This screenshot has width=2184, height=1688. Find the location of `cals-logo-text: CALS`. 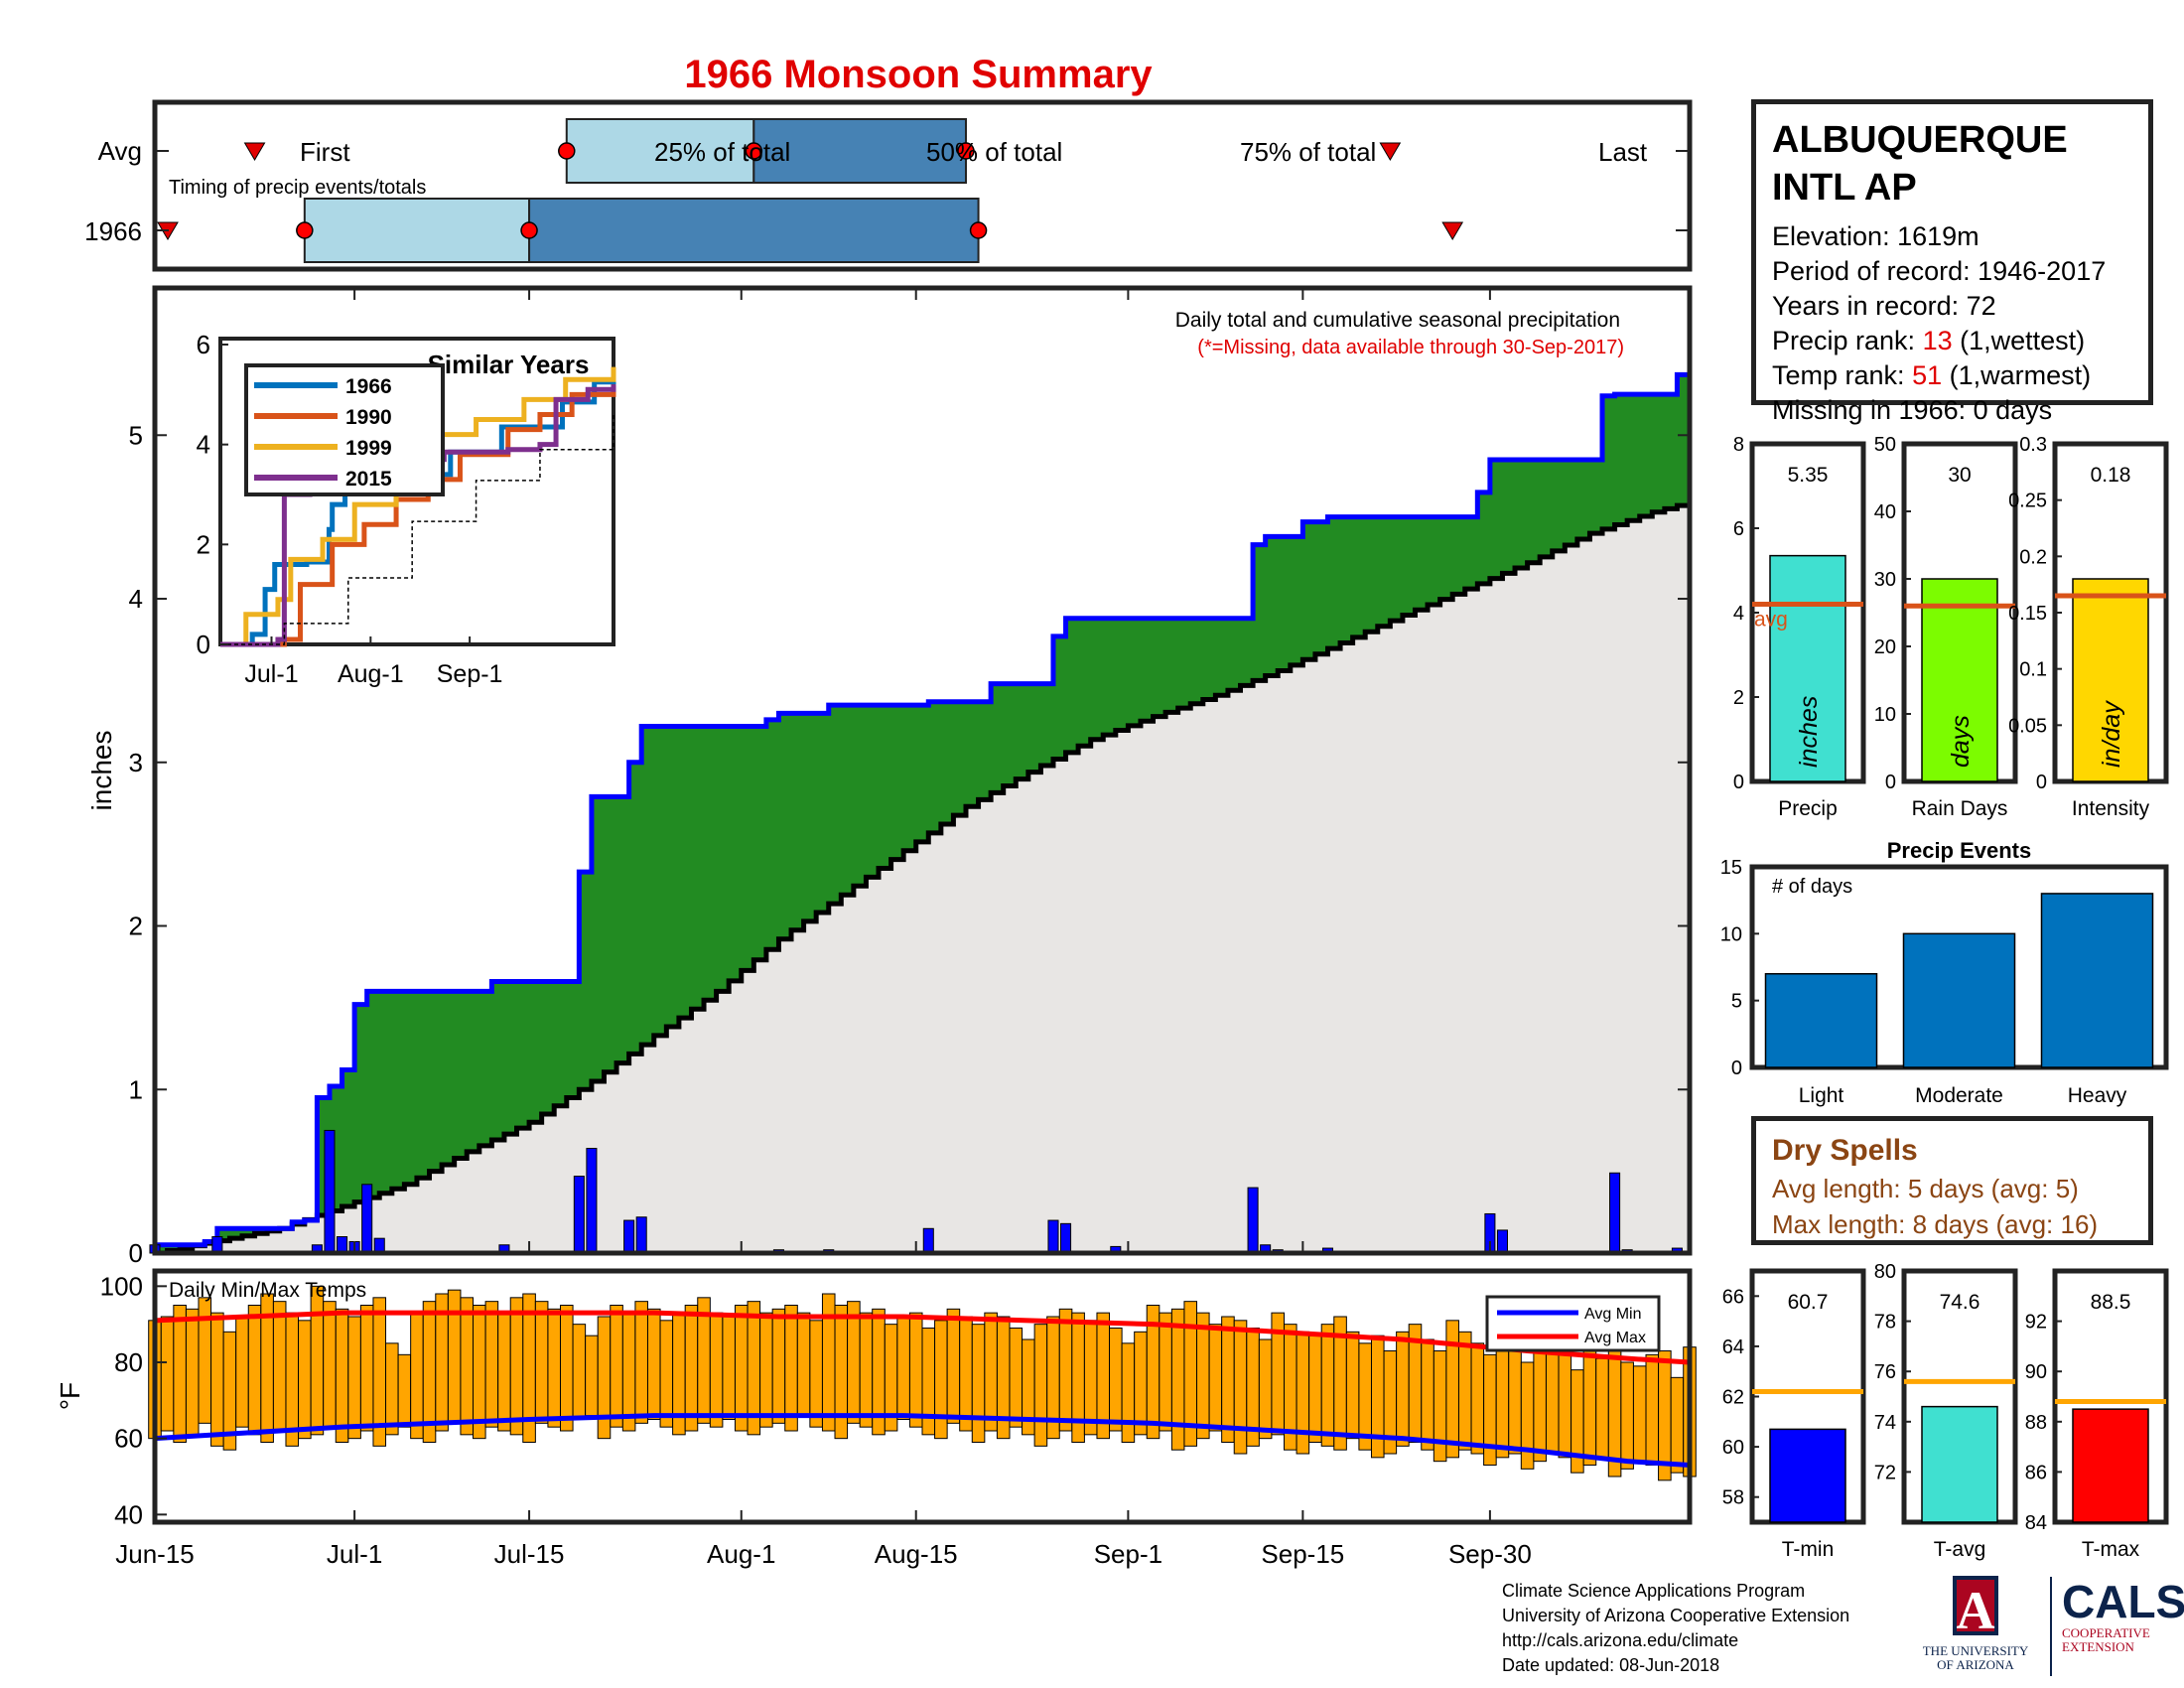

cals-logo-text: CALS is located at coordinates (2123, 1601).